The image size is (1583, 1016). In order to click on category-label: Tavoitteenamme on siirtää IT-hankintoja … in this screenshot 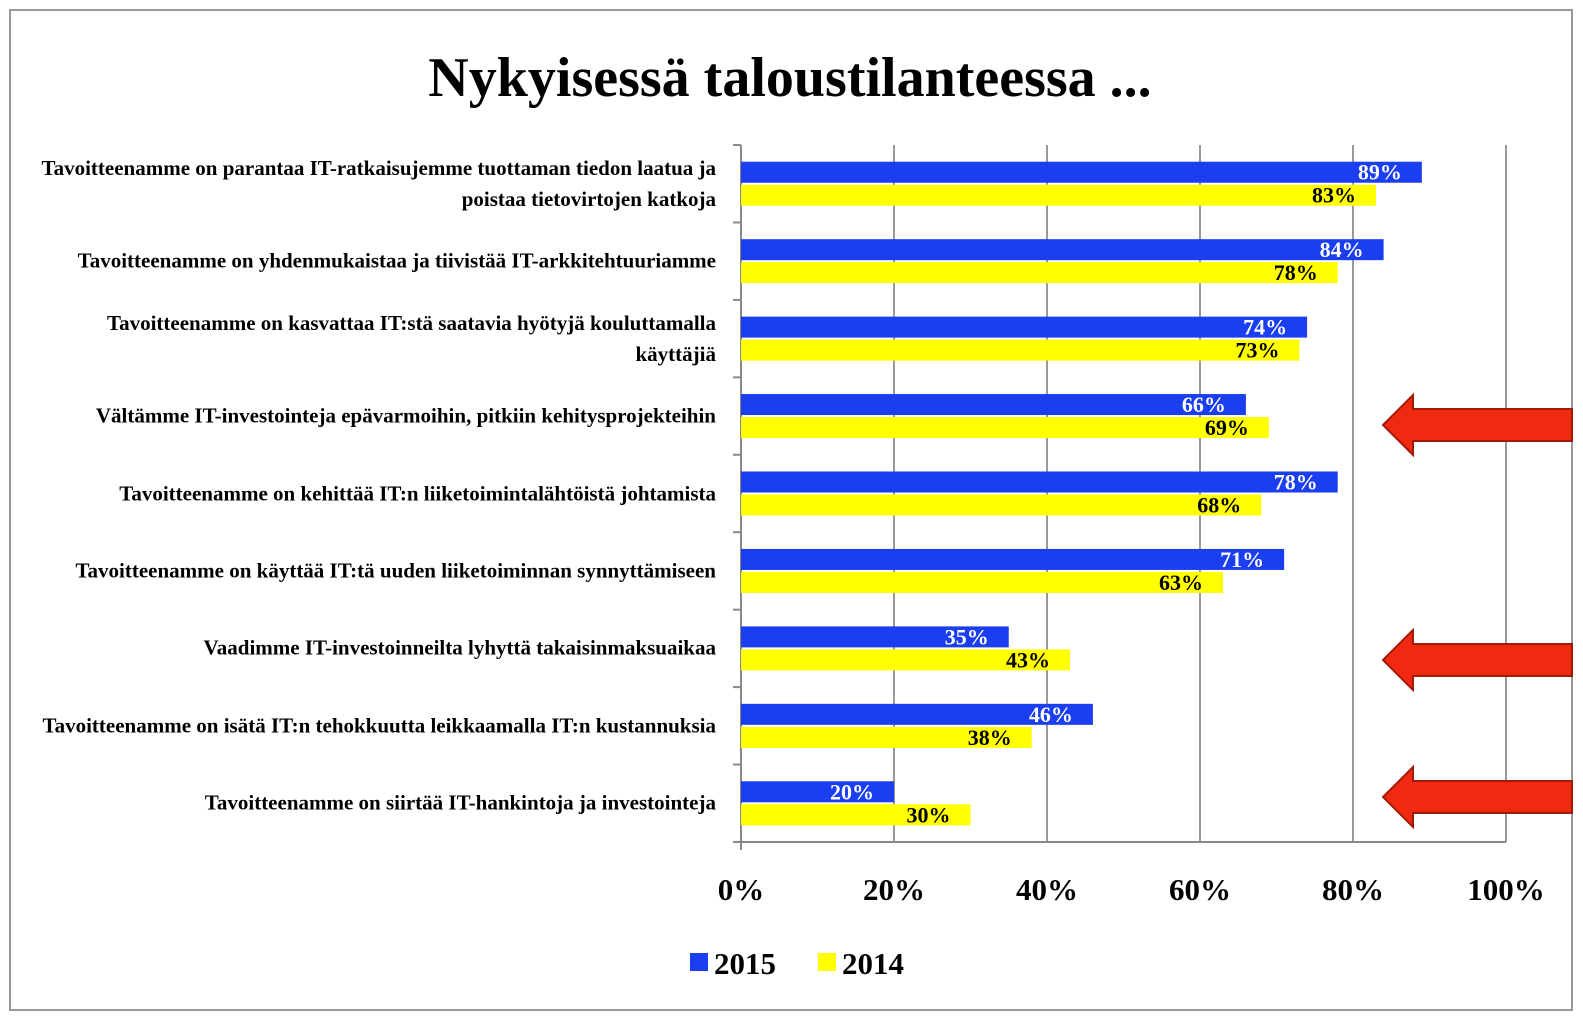, I will do `click(460, 802)`.